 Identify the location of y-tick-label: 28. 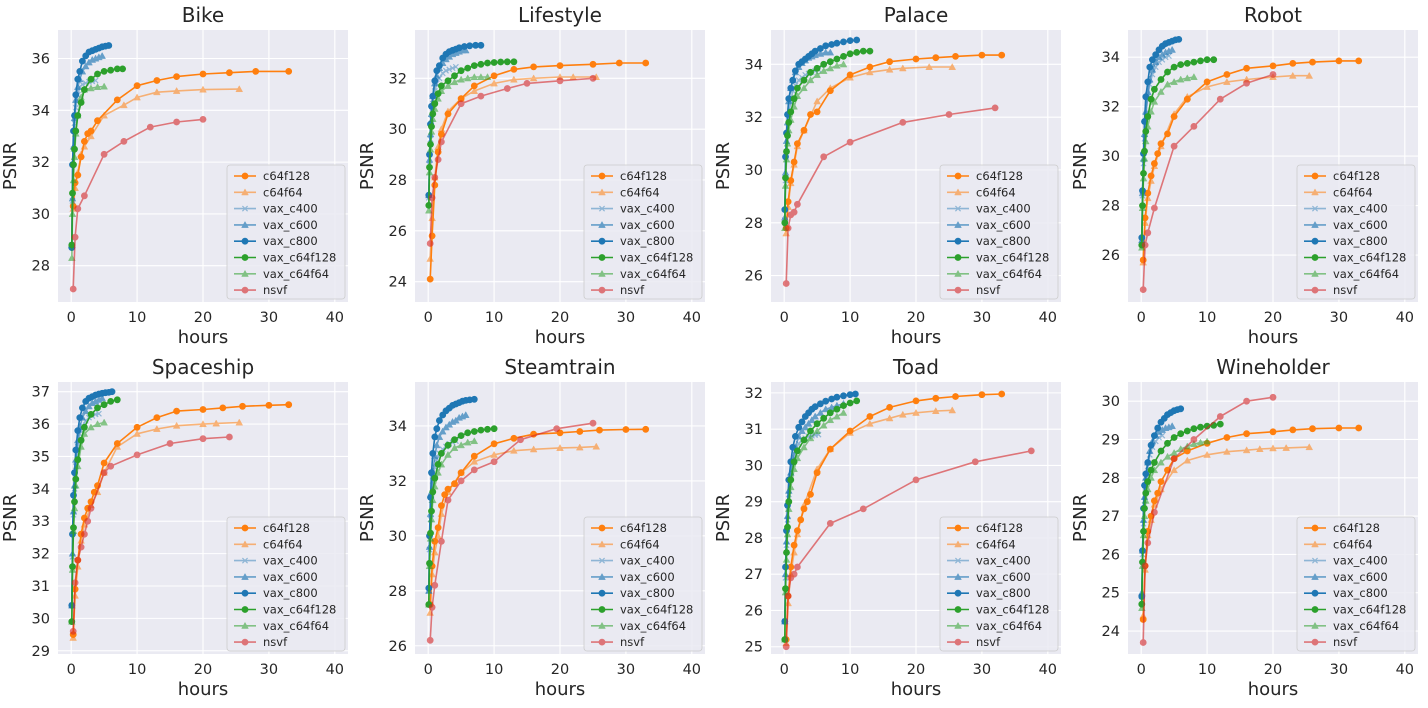
(754, 539).